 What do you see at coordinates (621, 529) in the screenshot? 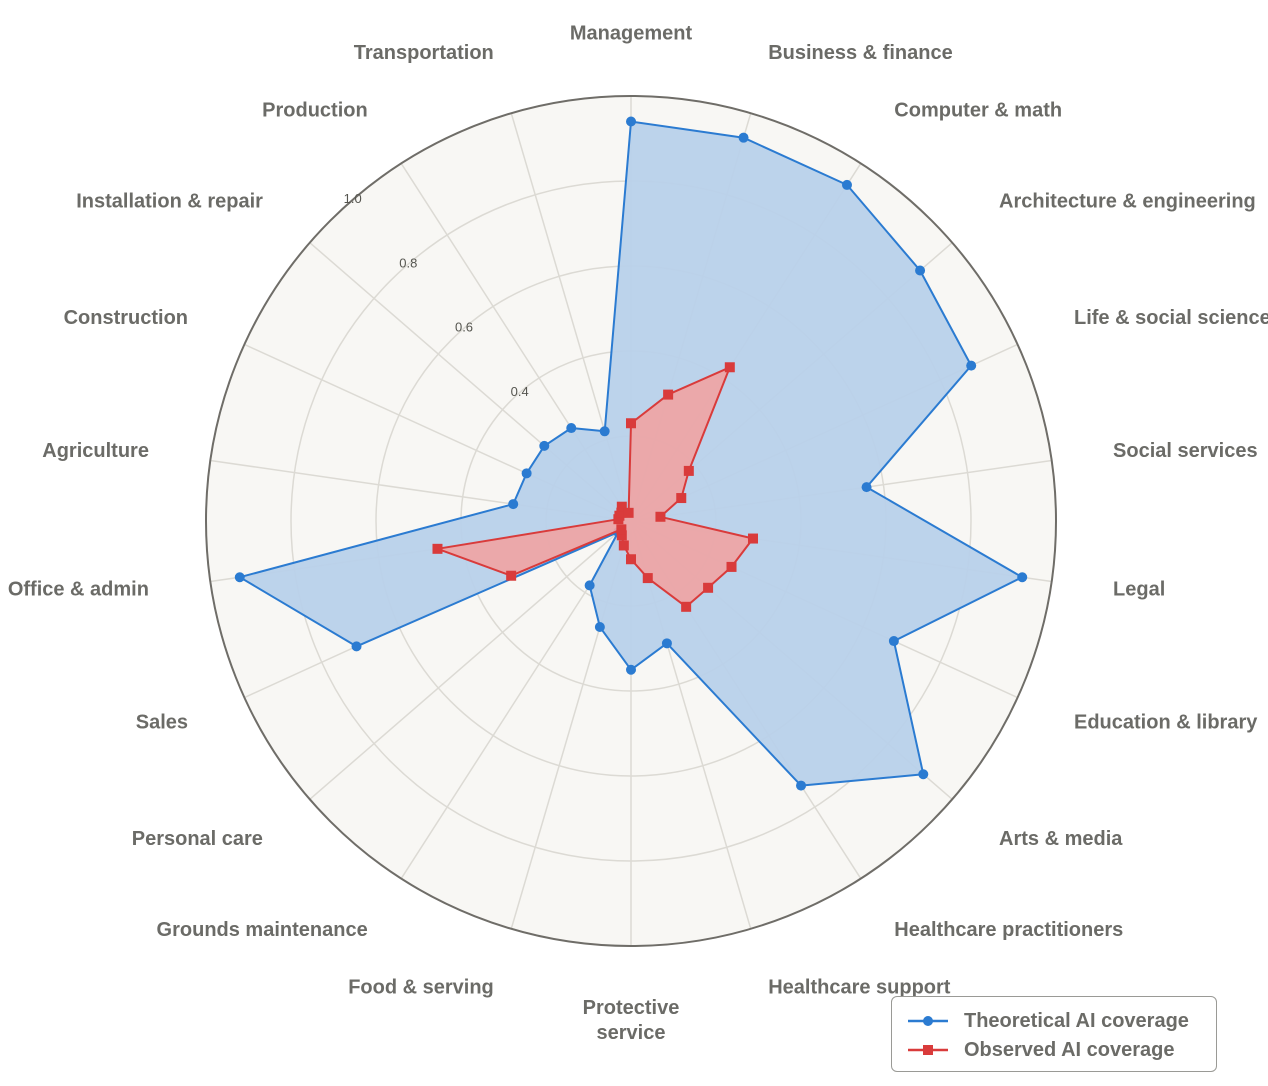
I see `data-point-observed-personal-care` at bounding box center [621, 529].